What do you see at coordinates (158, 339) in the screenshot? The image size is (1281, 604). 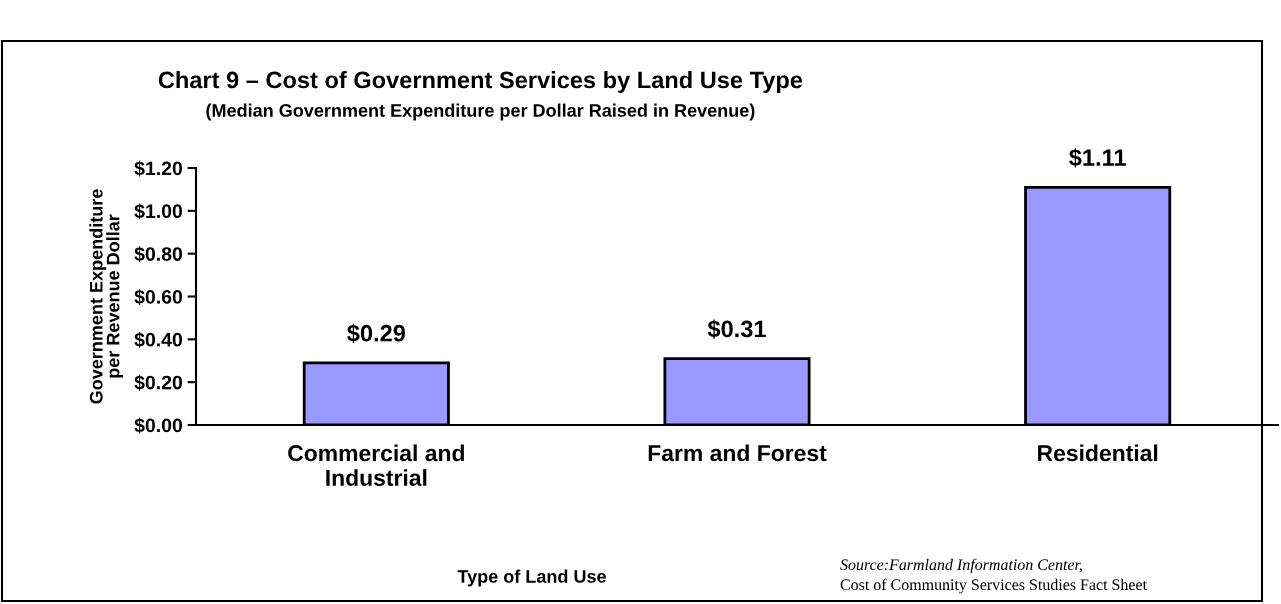 I see `y-tick-label: $0.40` at bounding box center [158, 339].